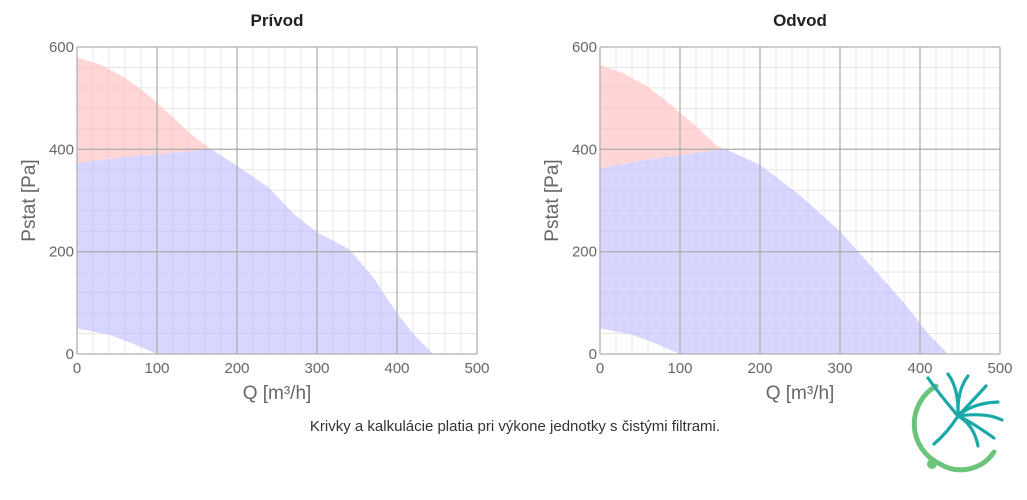 The width and height of the screenshot is (1027, 500). I want to click on logo-dot, so click(932, 464).